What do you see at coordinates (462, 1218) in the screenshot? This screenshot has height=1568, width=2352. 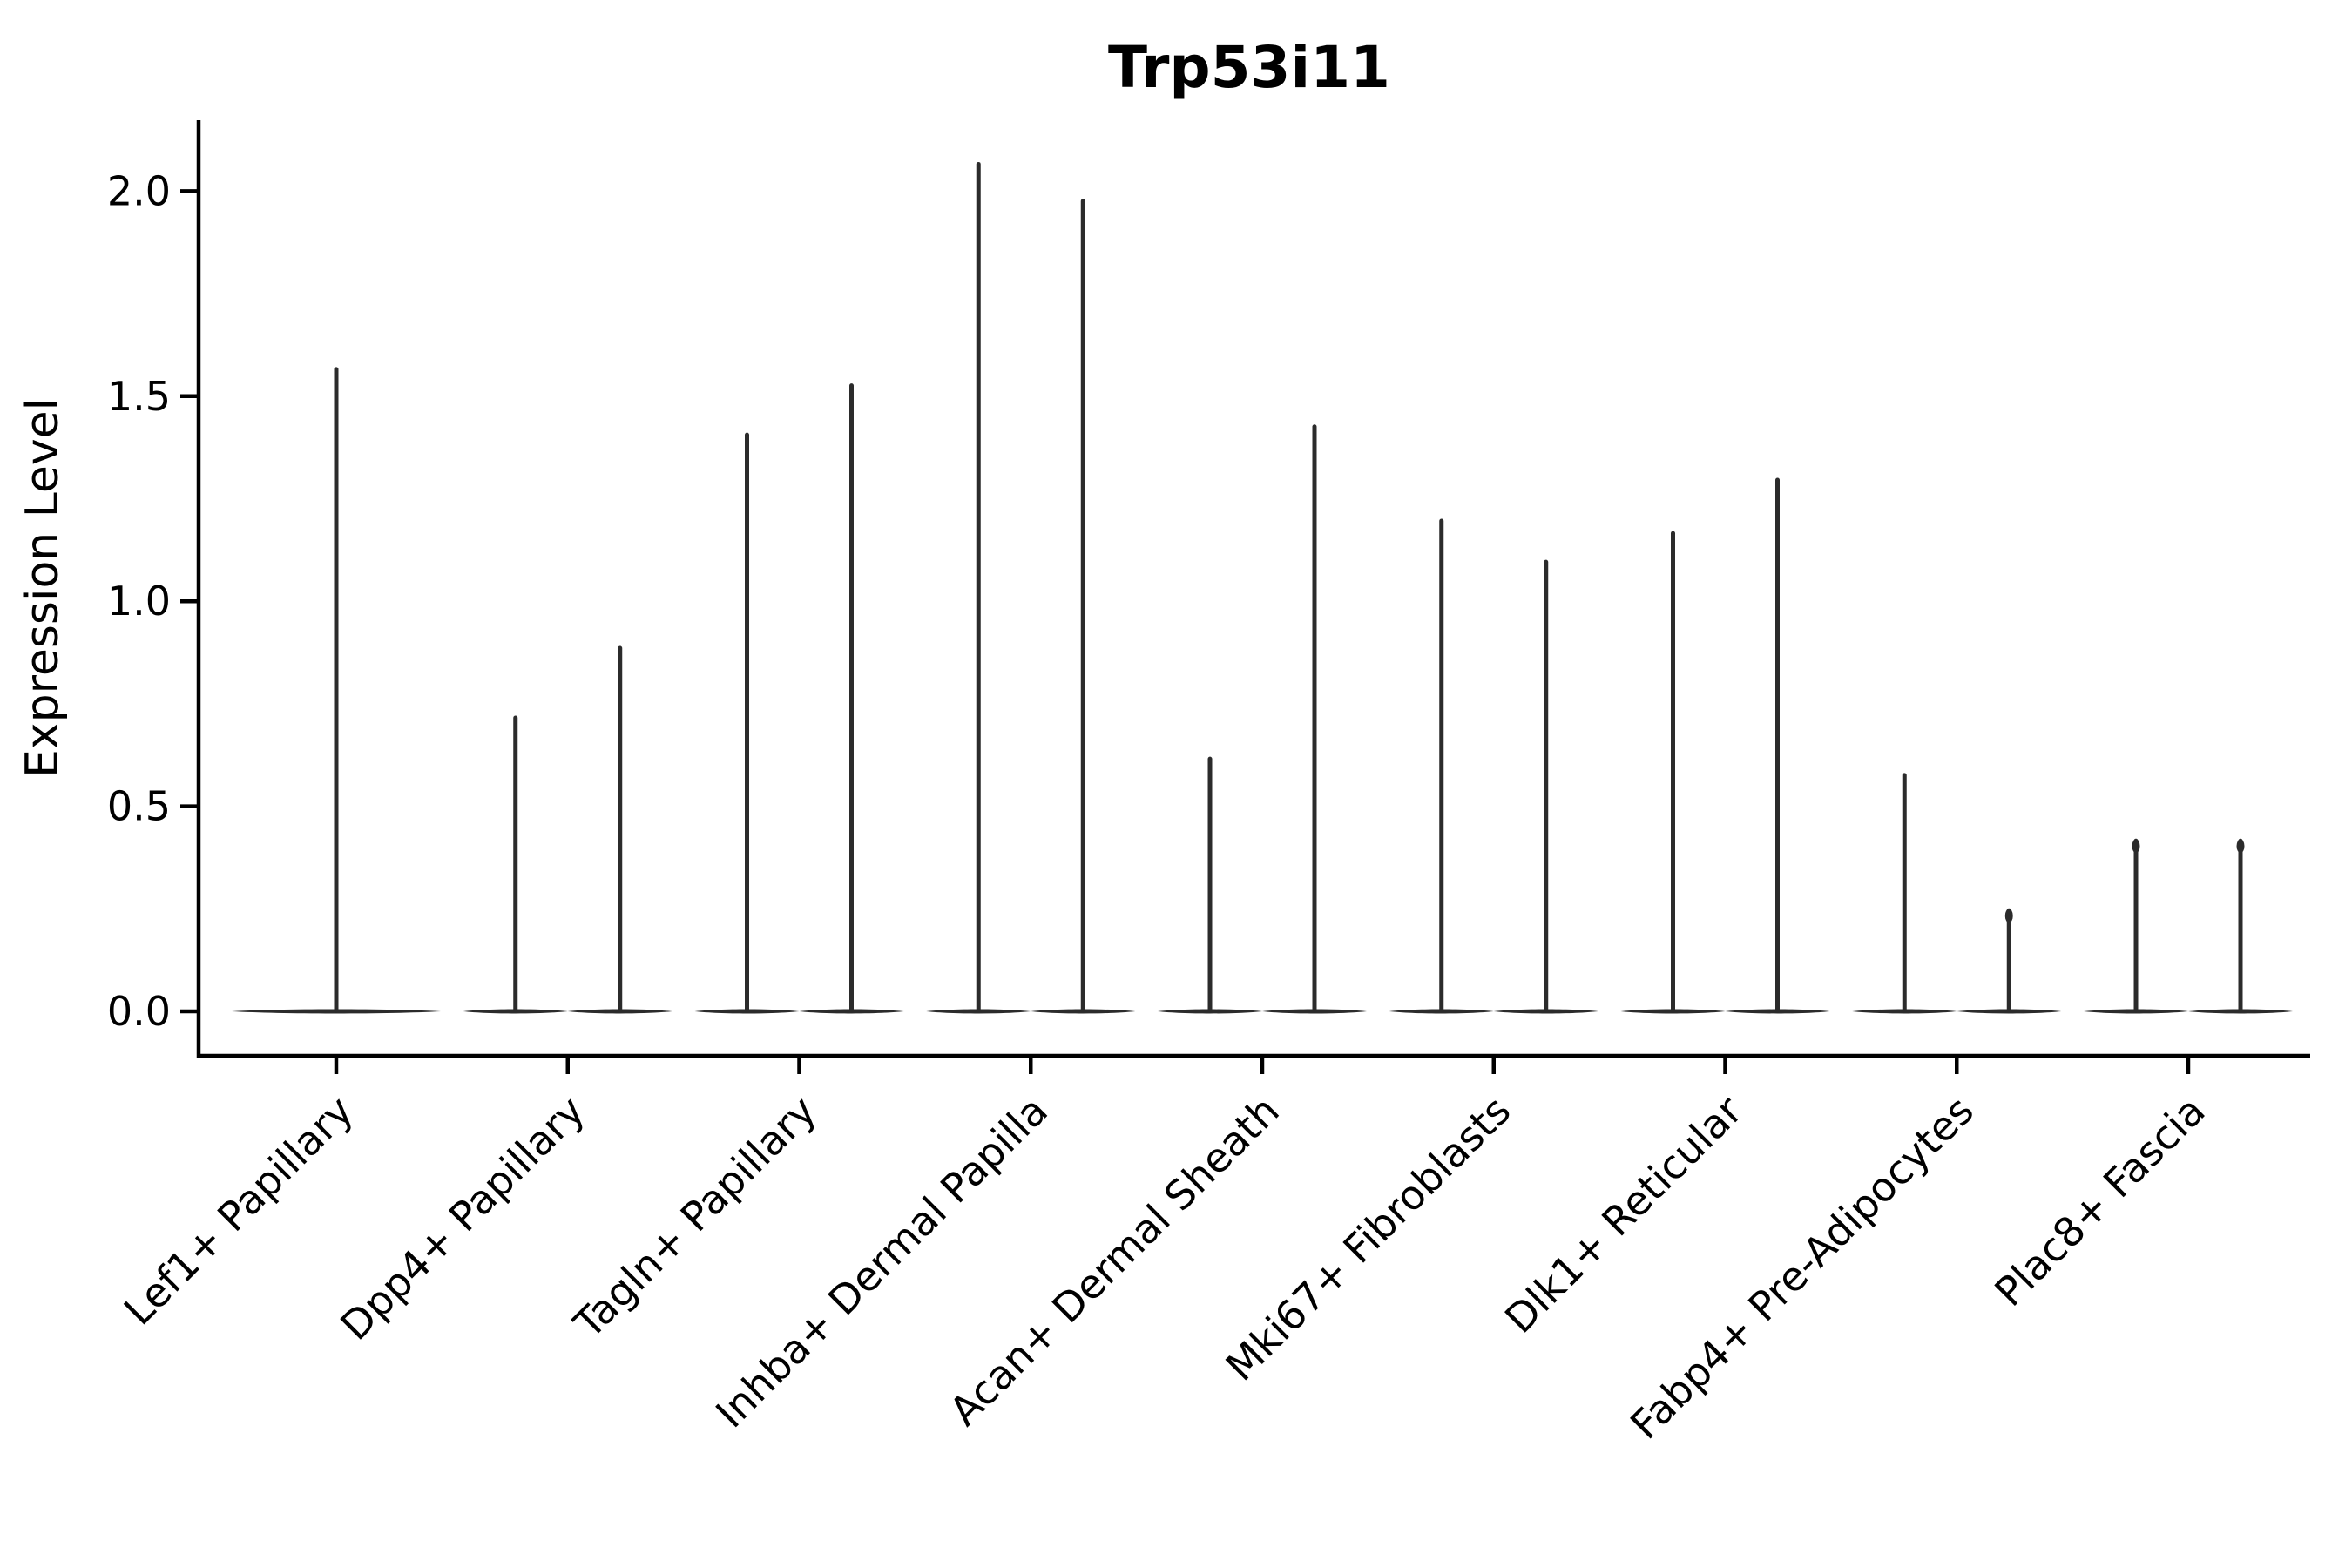 I see `x-tick-label: Dpp4+ Papillary` at bounding box center [462, 1218].